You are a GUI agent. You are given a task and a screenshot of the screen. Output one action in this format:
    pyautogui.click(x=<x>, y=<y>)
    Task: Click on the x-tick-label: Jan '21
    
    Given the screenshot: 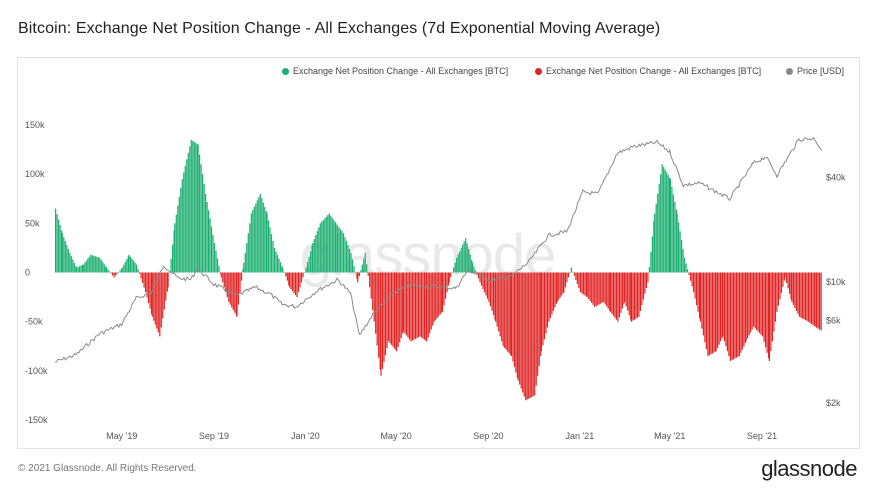 What is the action you would take?
    pyautogui.click(x=579, y=436)
    